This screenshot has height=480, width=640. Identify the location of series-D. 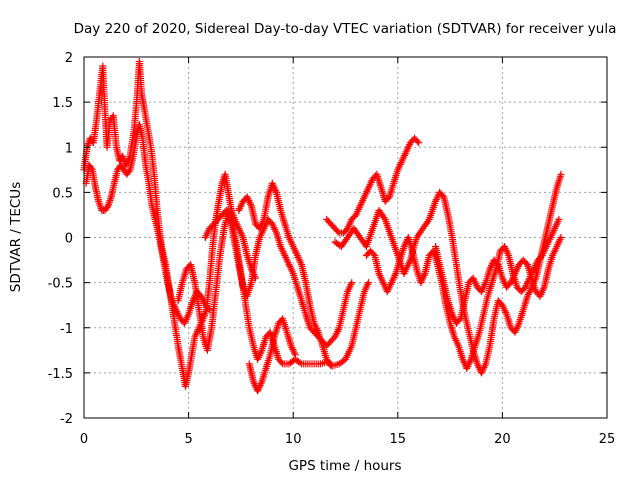
(278, 278).